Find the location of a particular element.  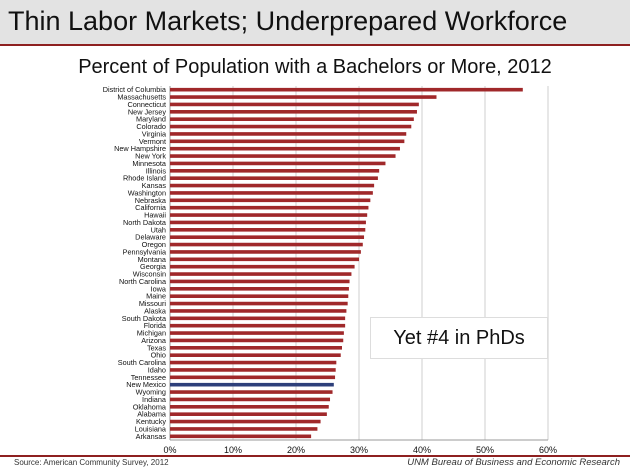

category-label: Michigan is located at coordinates (151, 333).